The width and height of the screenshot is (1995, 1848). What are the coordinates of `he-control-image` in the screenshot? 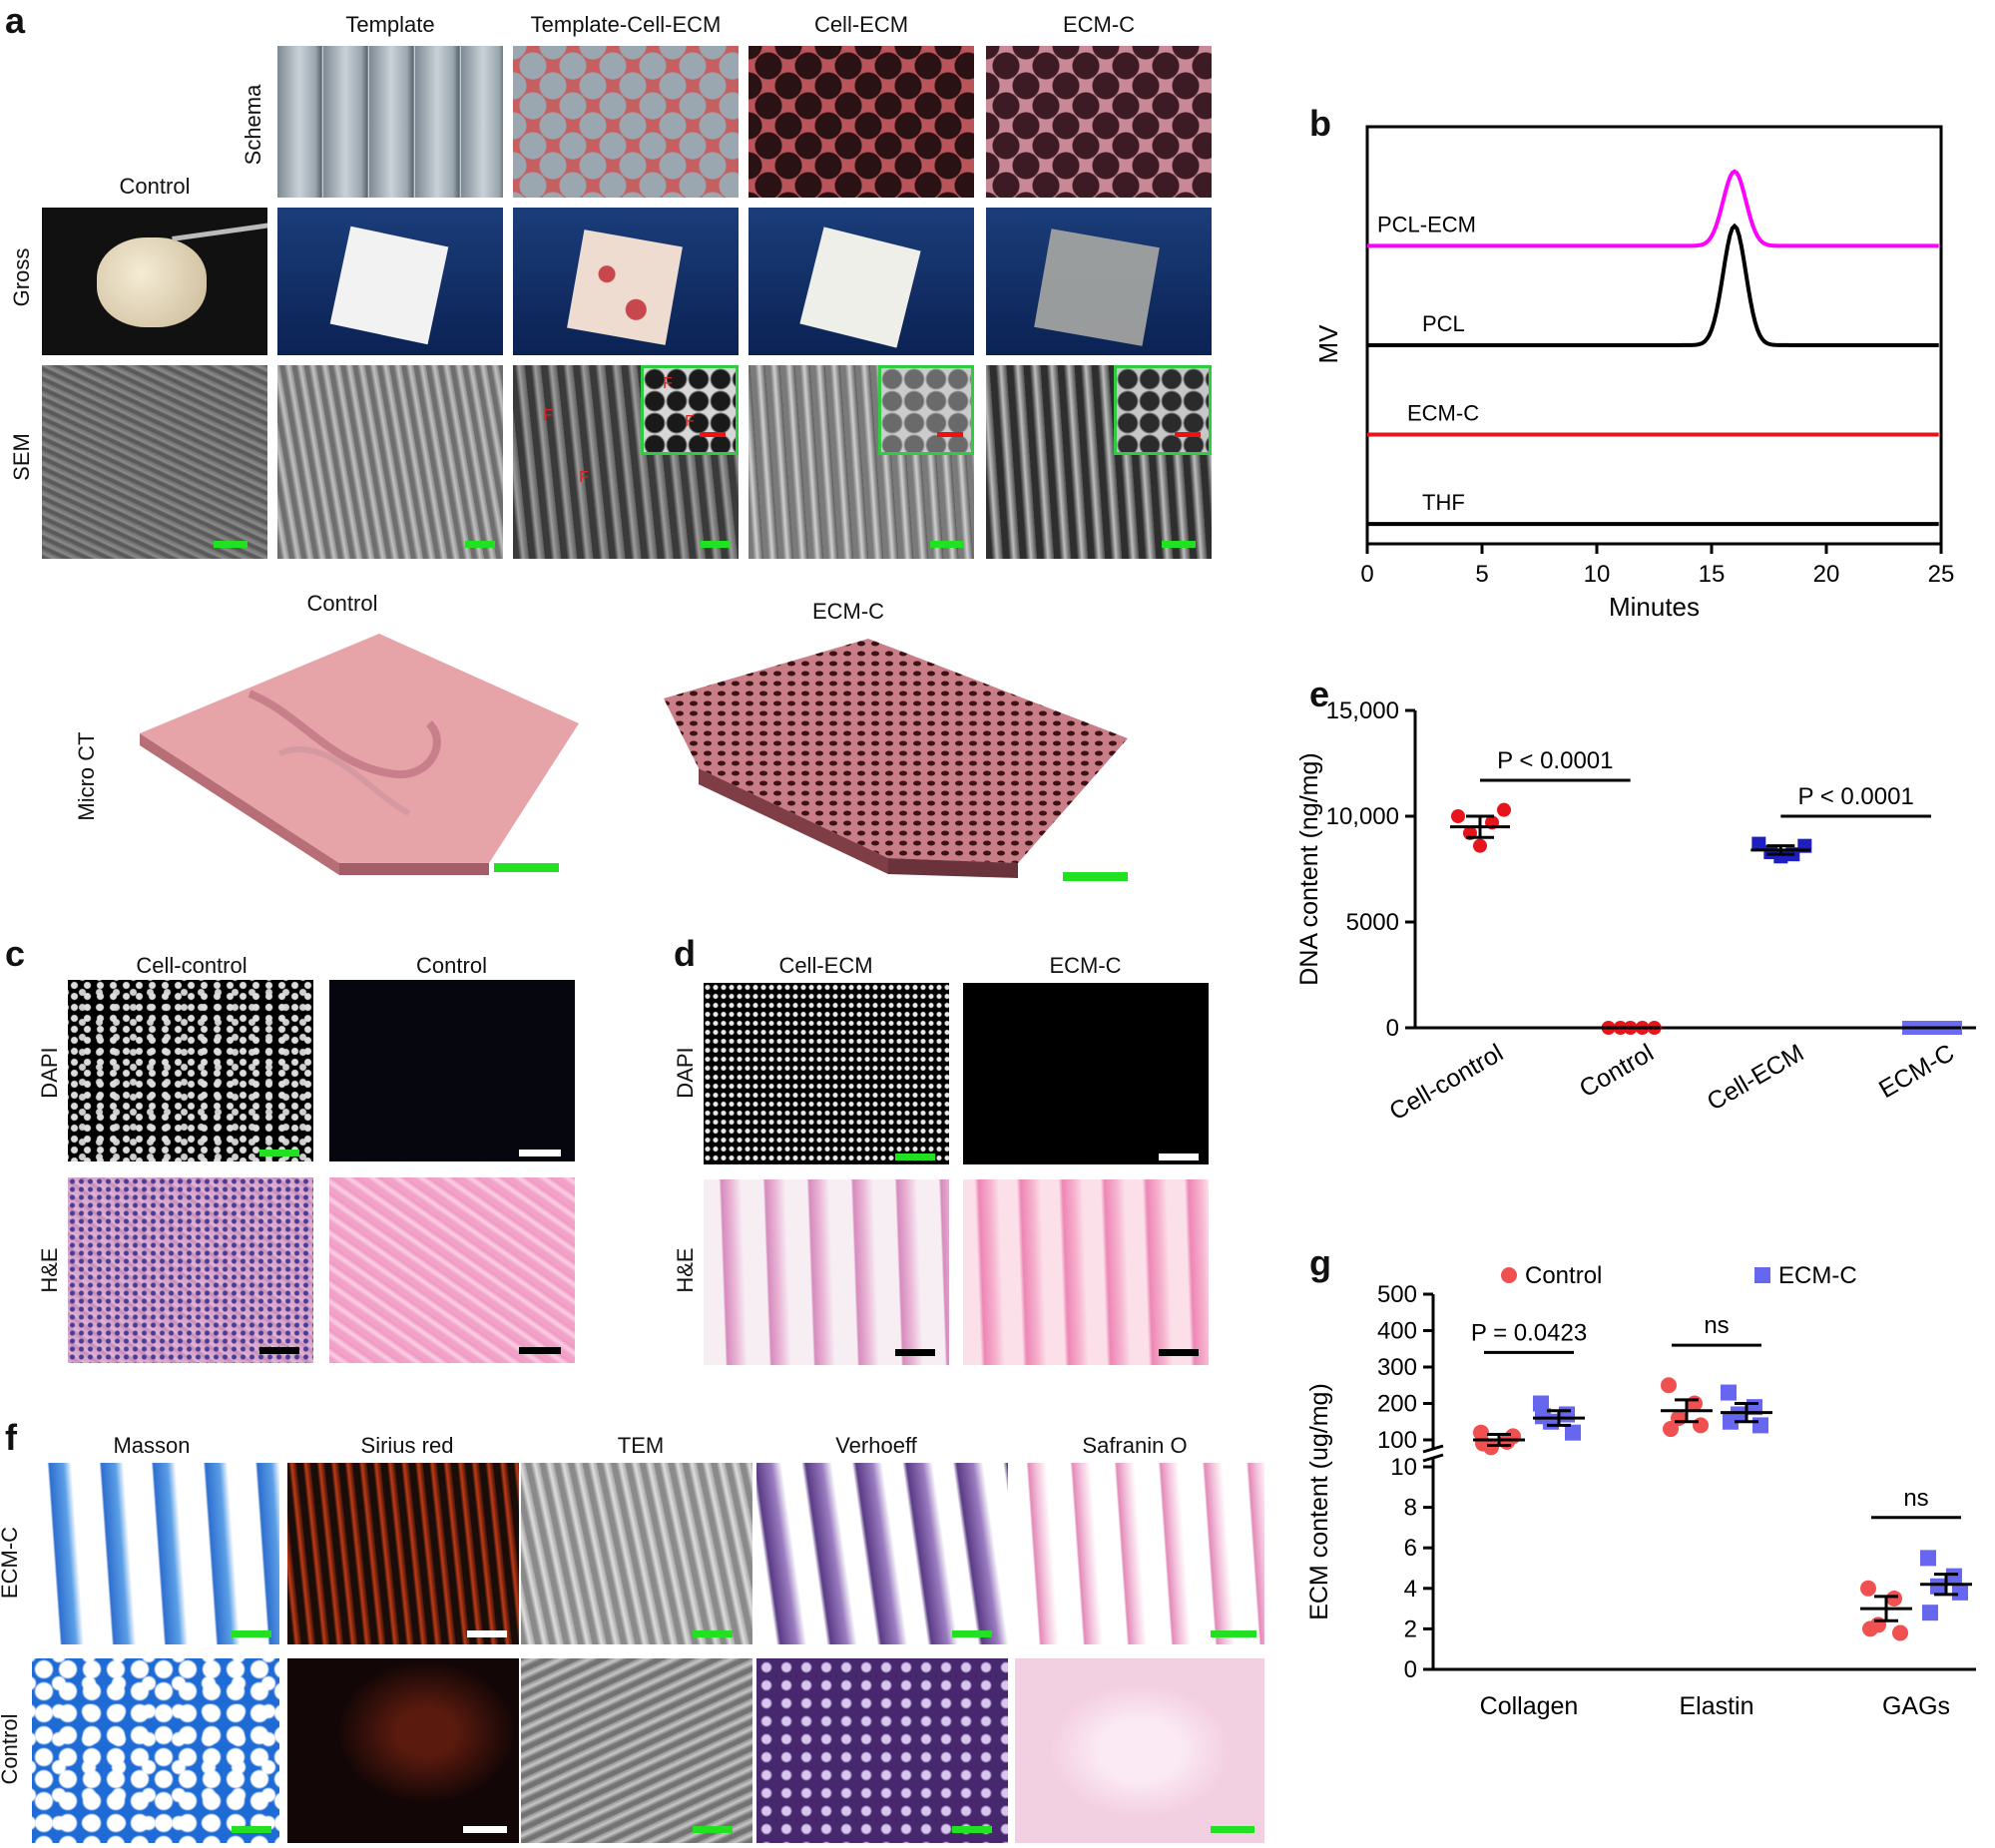 It's located at (452, 1270).